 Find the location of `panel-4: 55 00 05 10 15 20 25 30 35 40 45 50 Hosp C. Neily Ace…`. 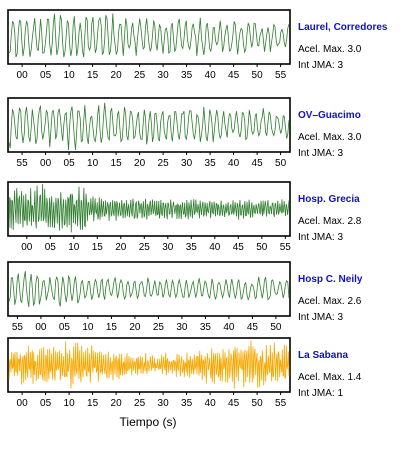

panel-4: 55 00 05 10 15 20 25 30 35 40 45 50 Hosp C. Neily Ace… is located at coordinates (185, 297).